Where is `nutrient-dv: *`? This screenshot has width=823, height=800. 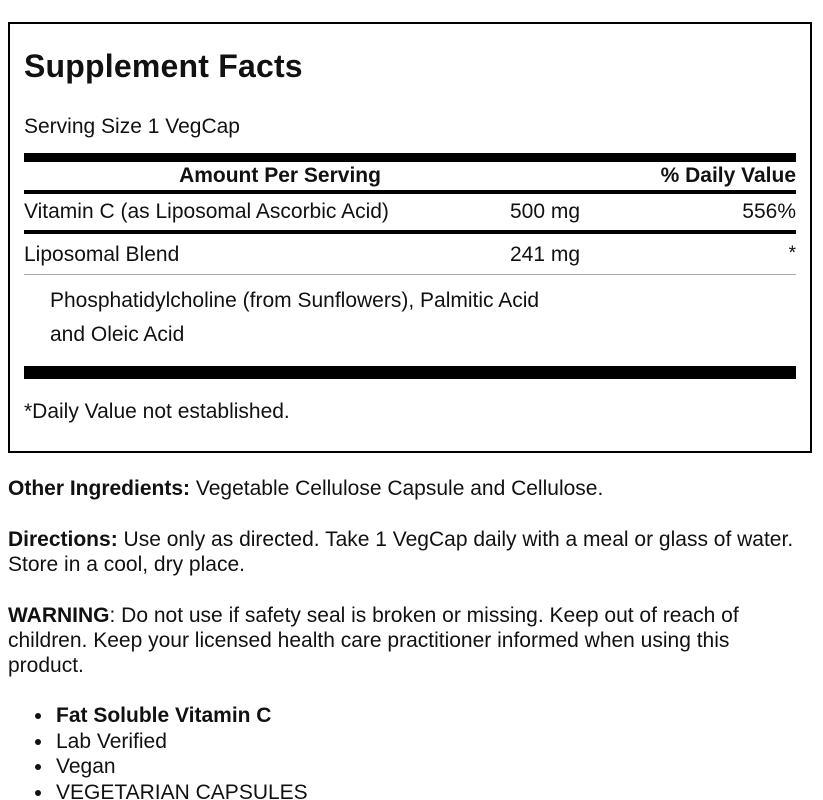
nutrient-dv: * is located at coordinates (792, 253).